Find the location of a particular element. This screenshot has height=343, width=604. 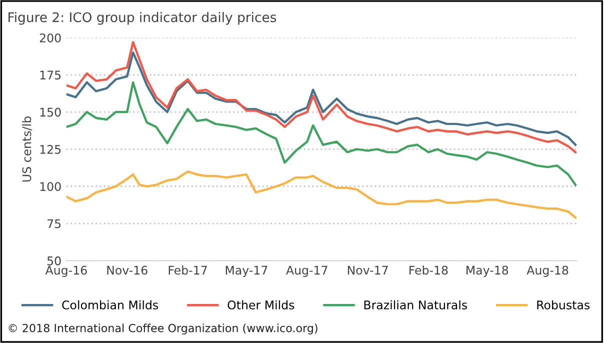

x-tick-label: Nov-17 is located at coordinates (368, 270).